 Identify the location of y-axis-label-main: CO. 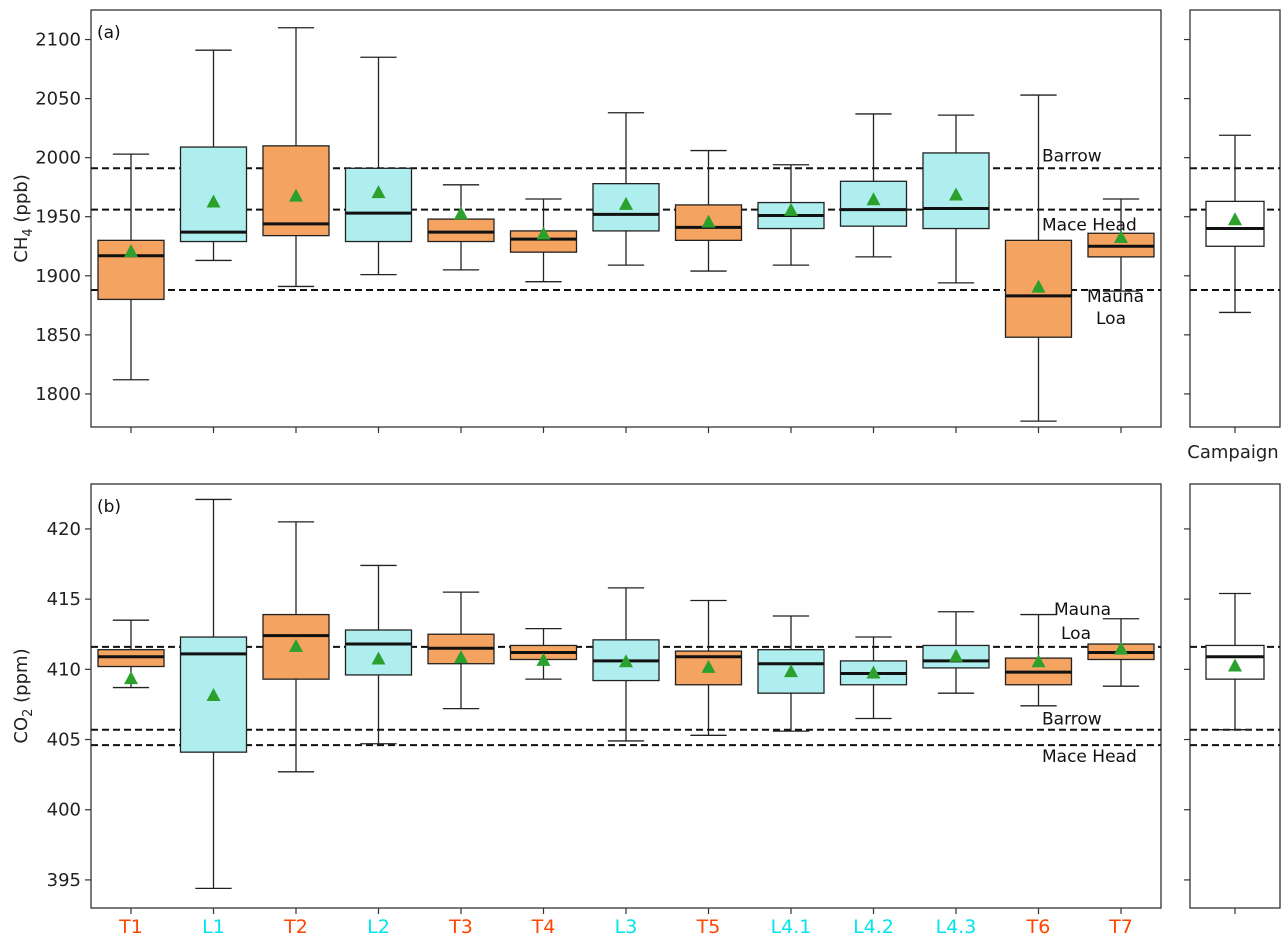
(21, 730).